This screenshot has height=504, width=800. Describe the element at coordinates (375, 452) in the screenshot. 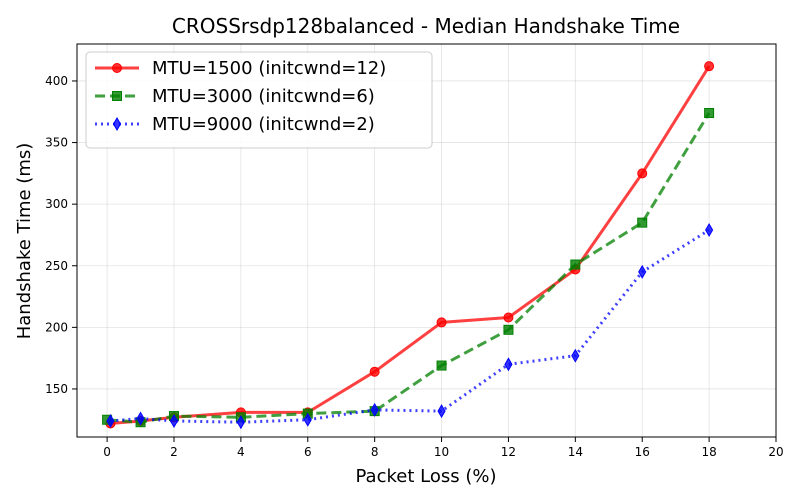

I see `x-tick-label: 8` at that location.